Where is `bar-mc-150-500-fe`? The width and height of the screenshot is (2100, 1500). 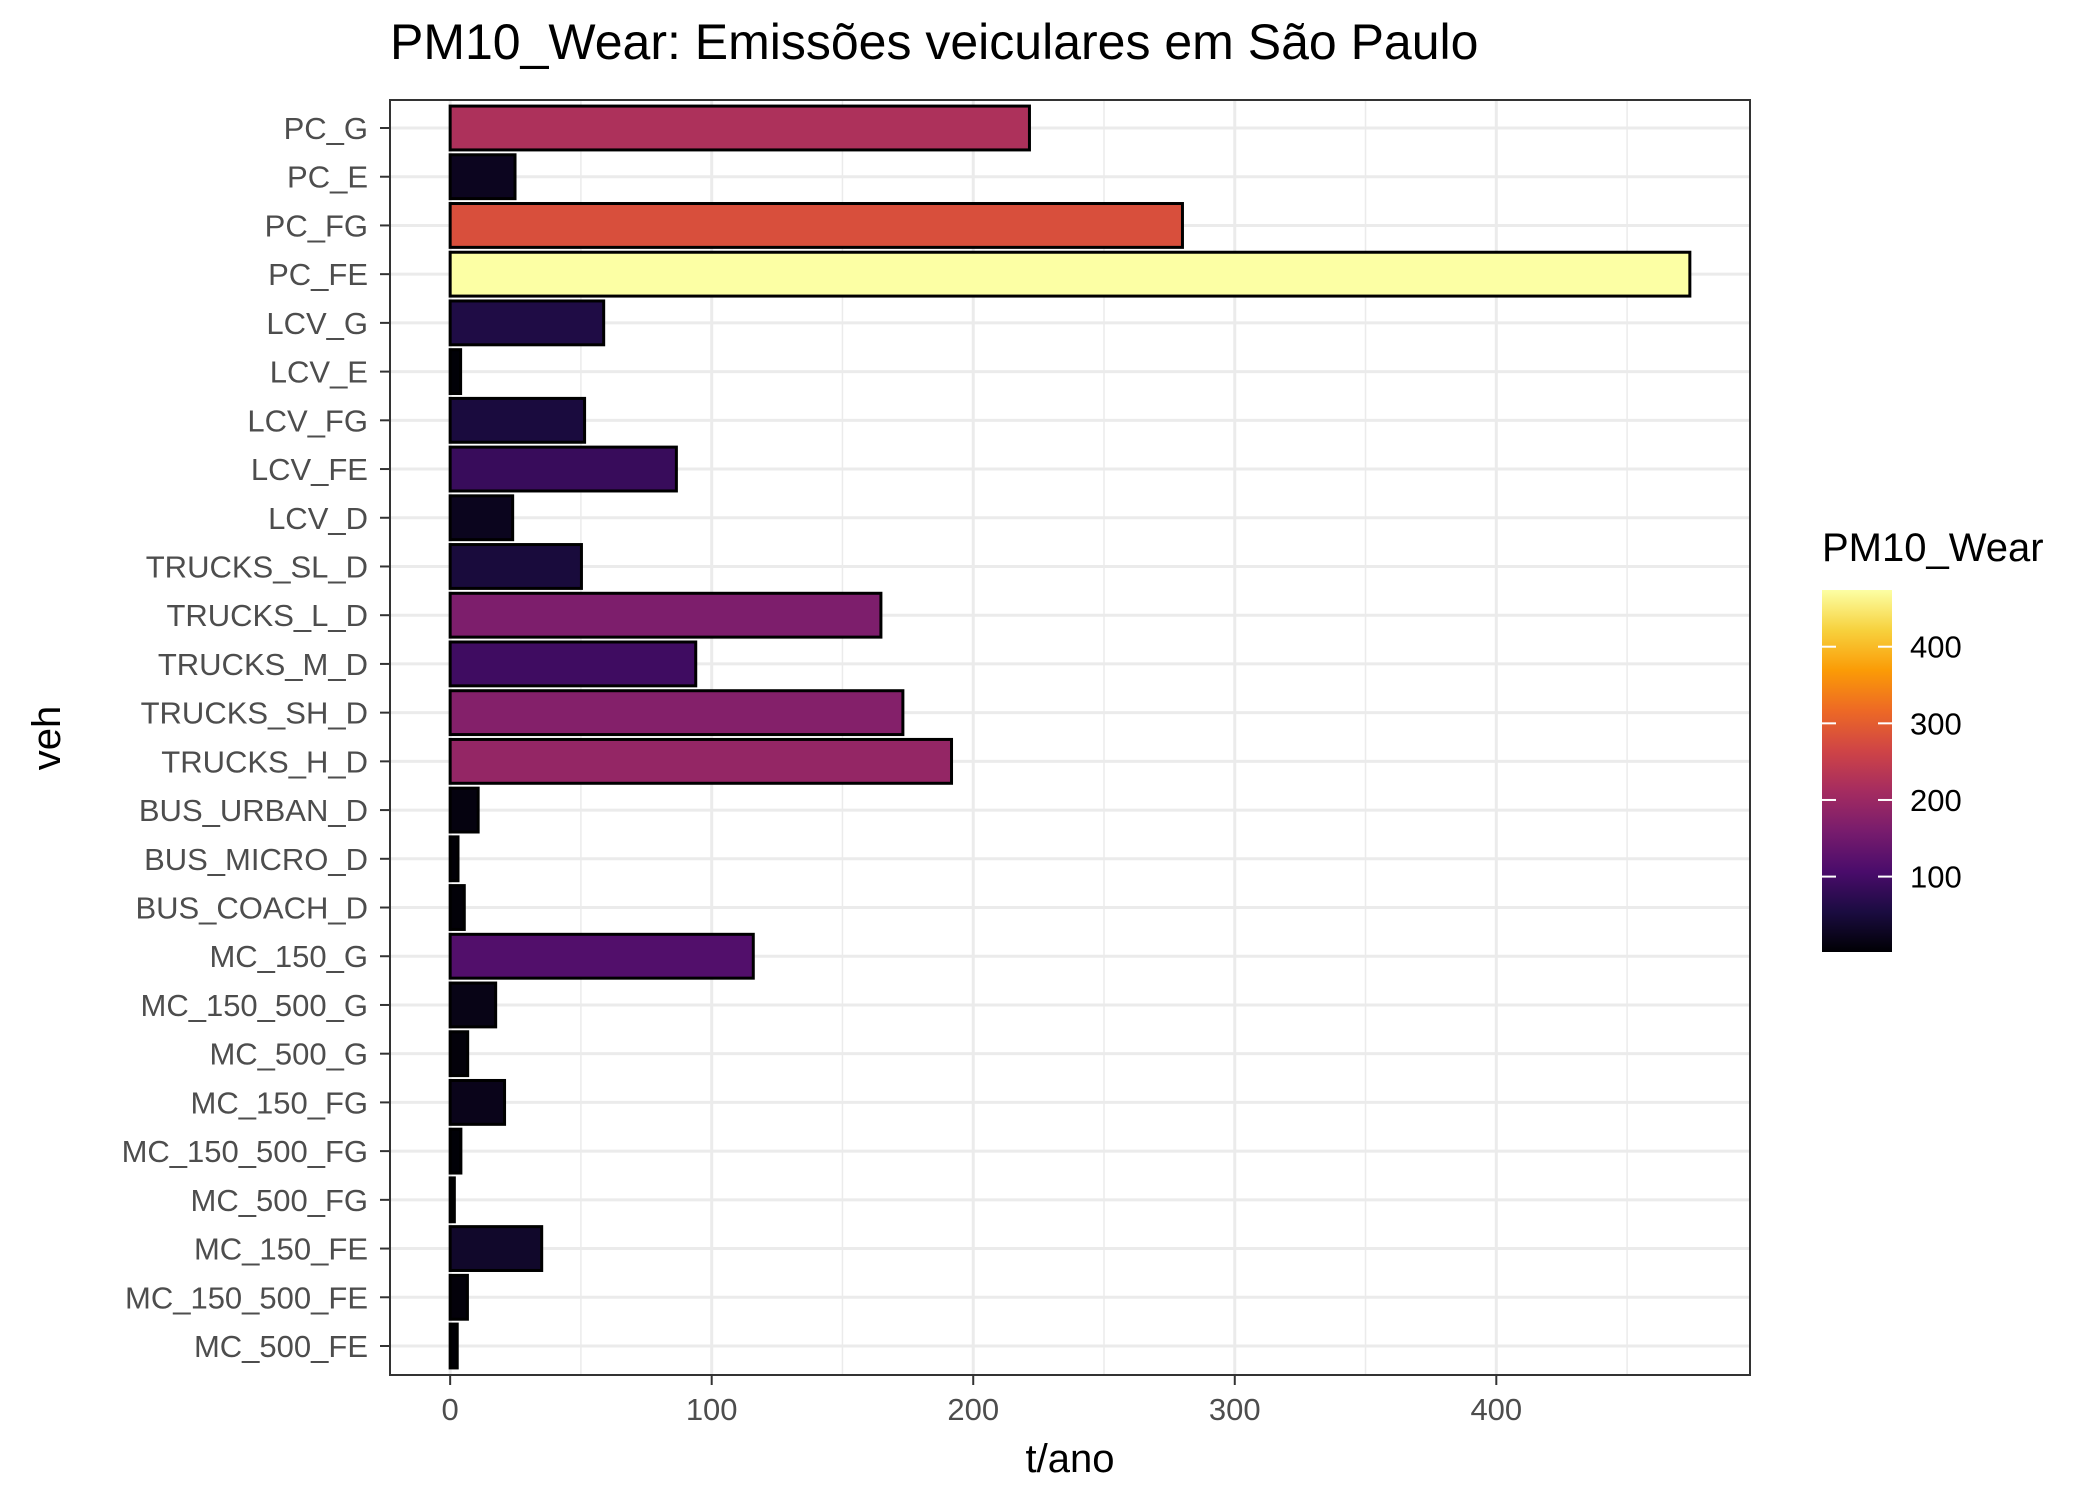 bar-mc-150-500-fe is located at coordinates (458, 1297).